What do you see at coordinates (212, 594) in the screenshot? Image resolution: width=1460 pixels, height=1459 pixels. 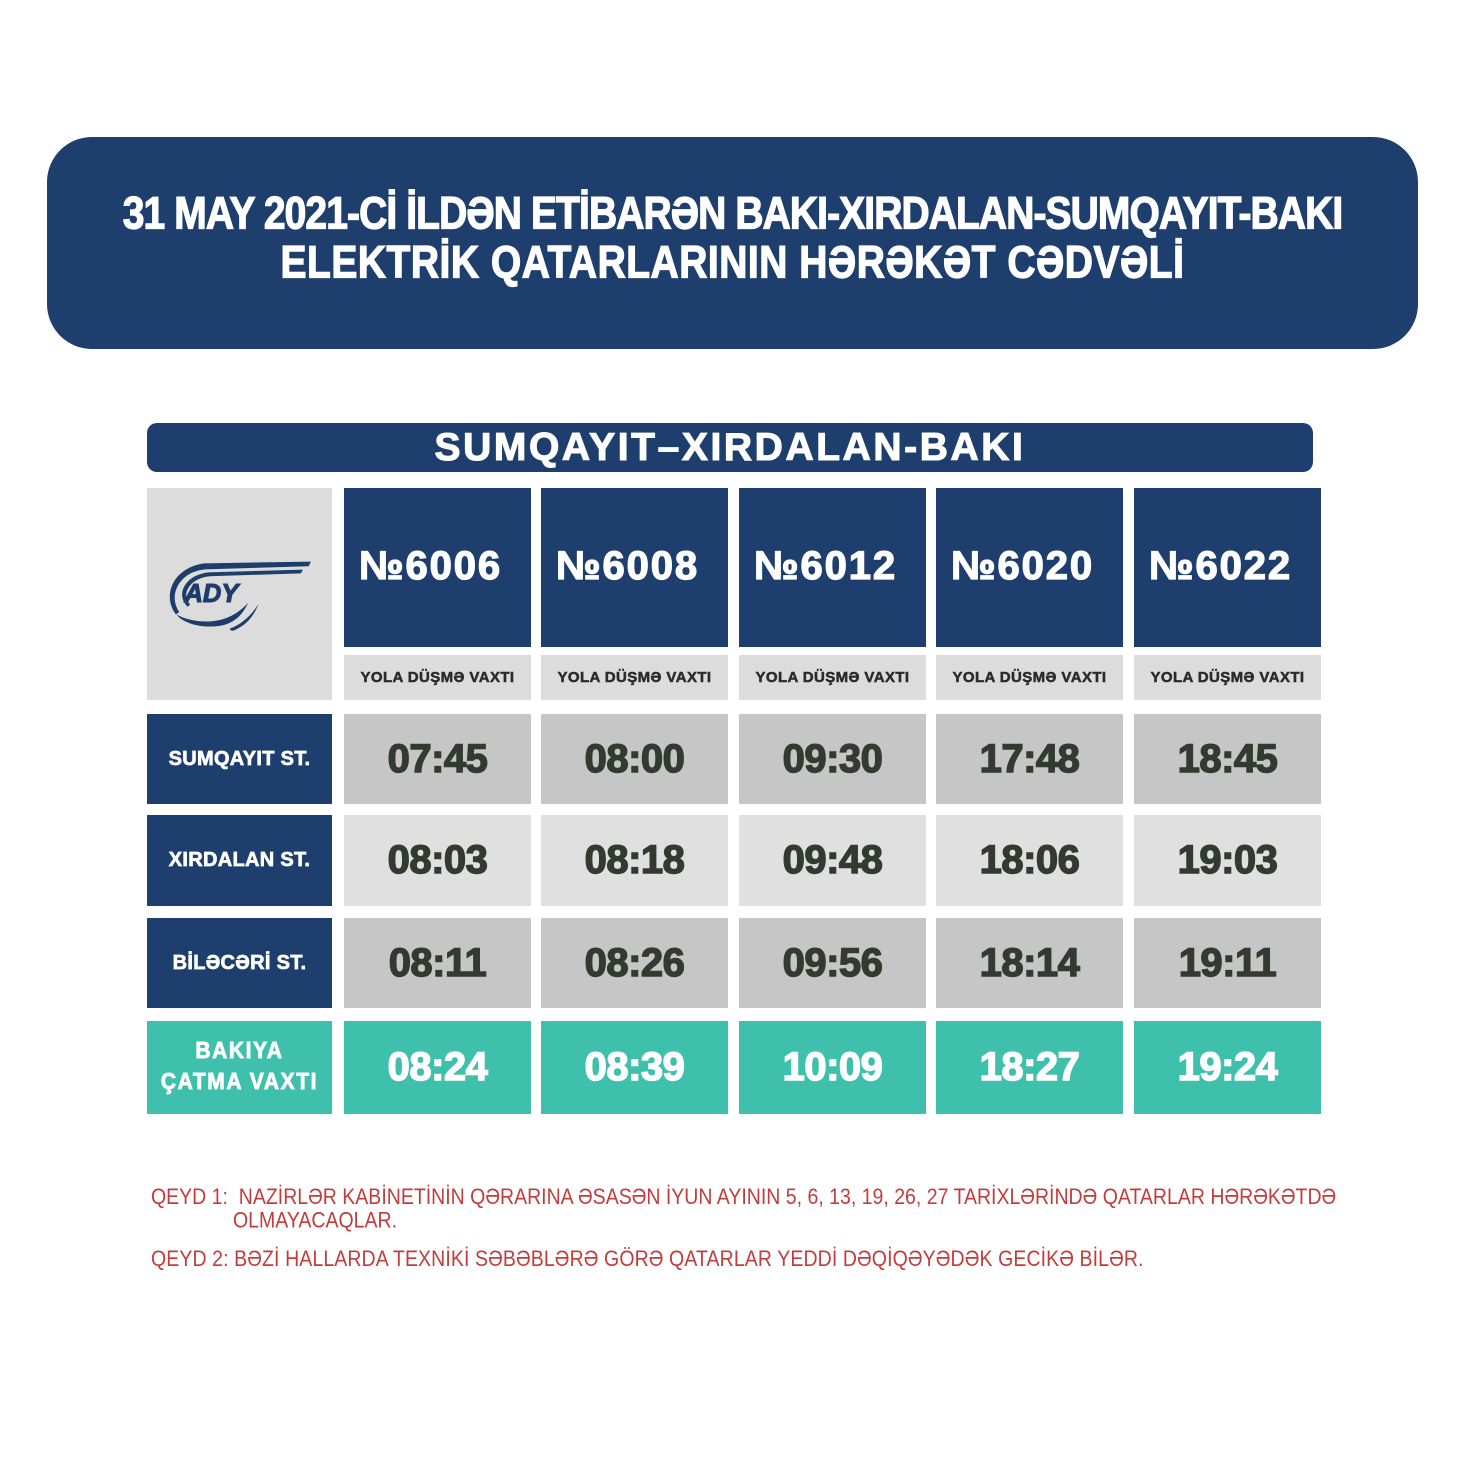 I see `svg-text: ADY` at bounding box center [212, 594].